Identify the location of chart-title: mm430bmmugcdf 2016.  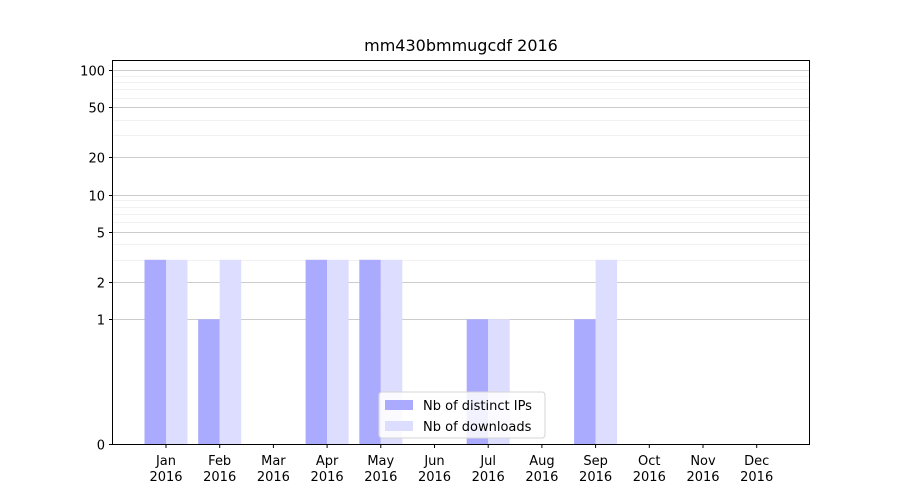
(461, 45).